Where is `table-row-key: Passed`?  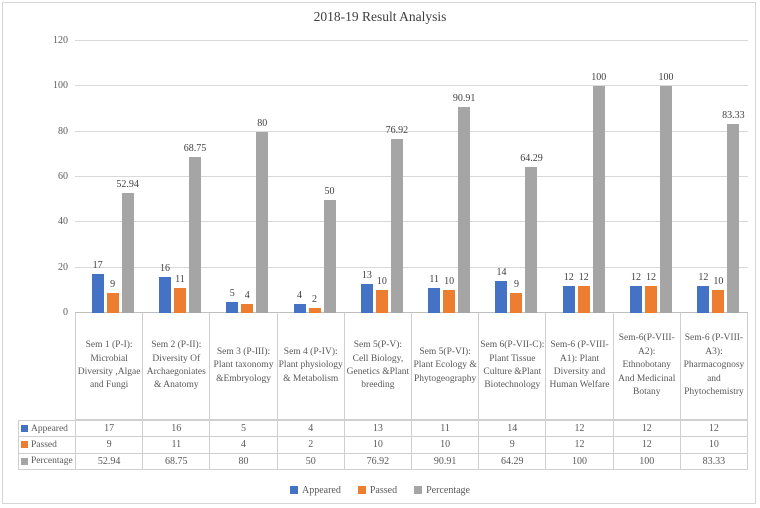
table-row-key: Passed is located at coordinates (47, 445).